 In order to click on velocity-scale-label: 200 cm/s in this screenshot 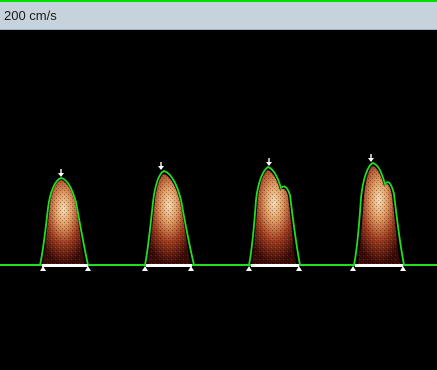, I will do `click(30, 15)`.